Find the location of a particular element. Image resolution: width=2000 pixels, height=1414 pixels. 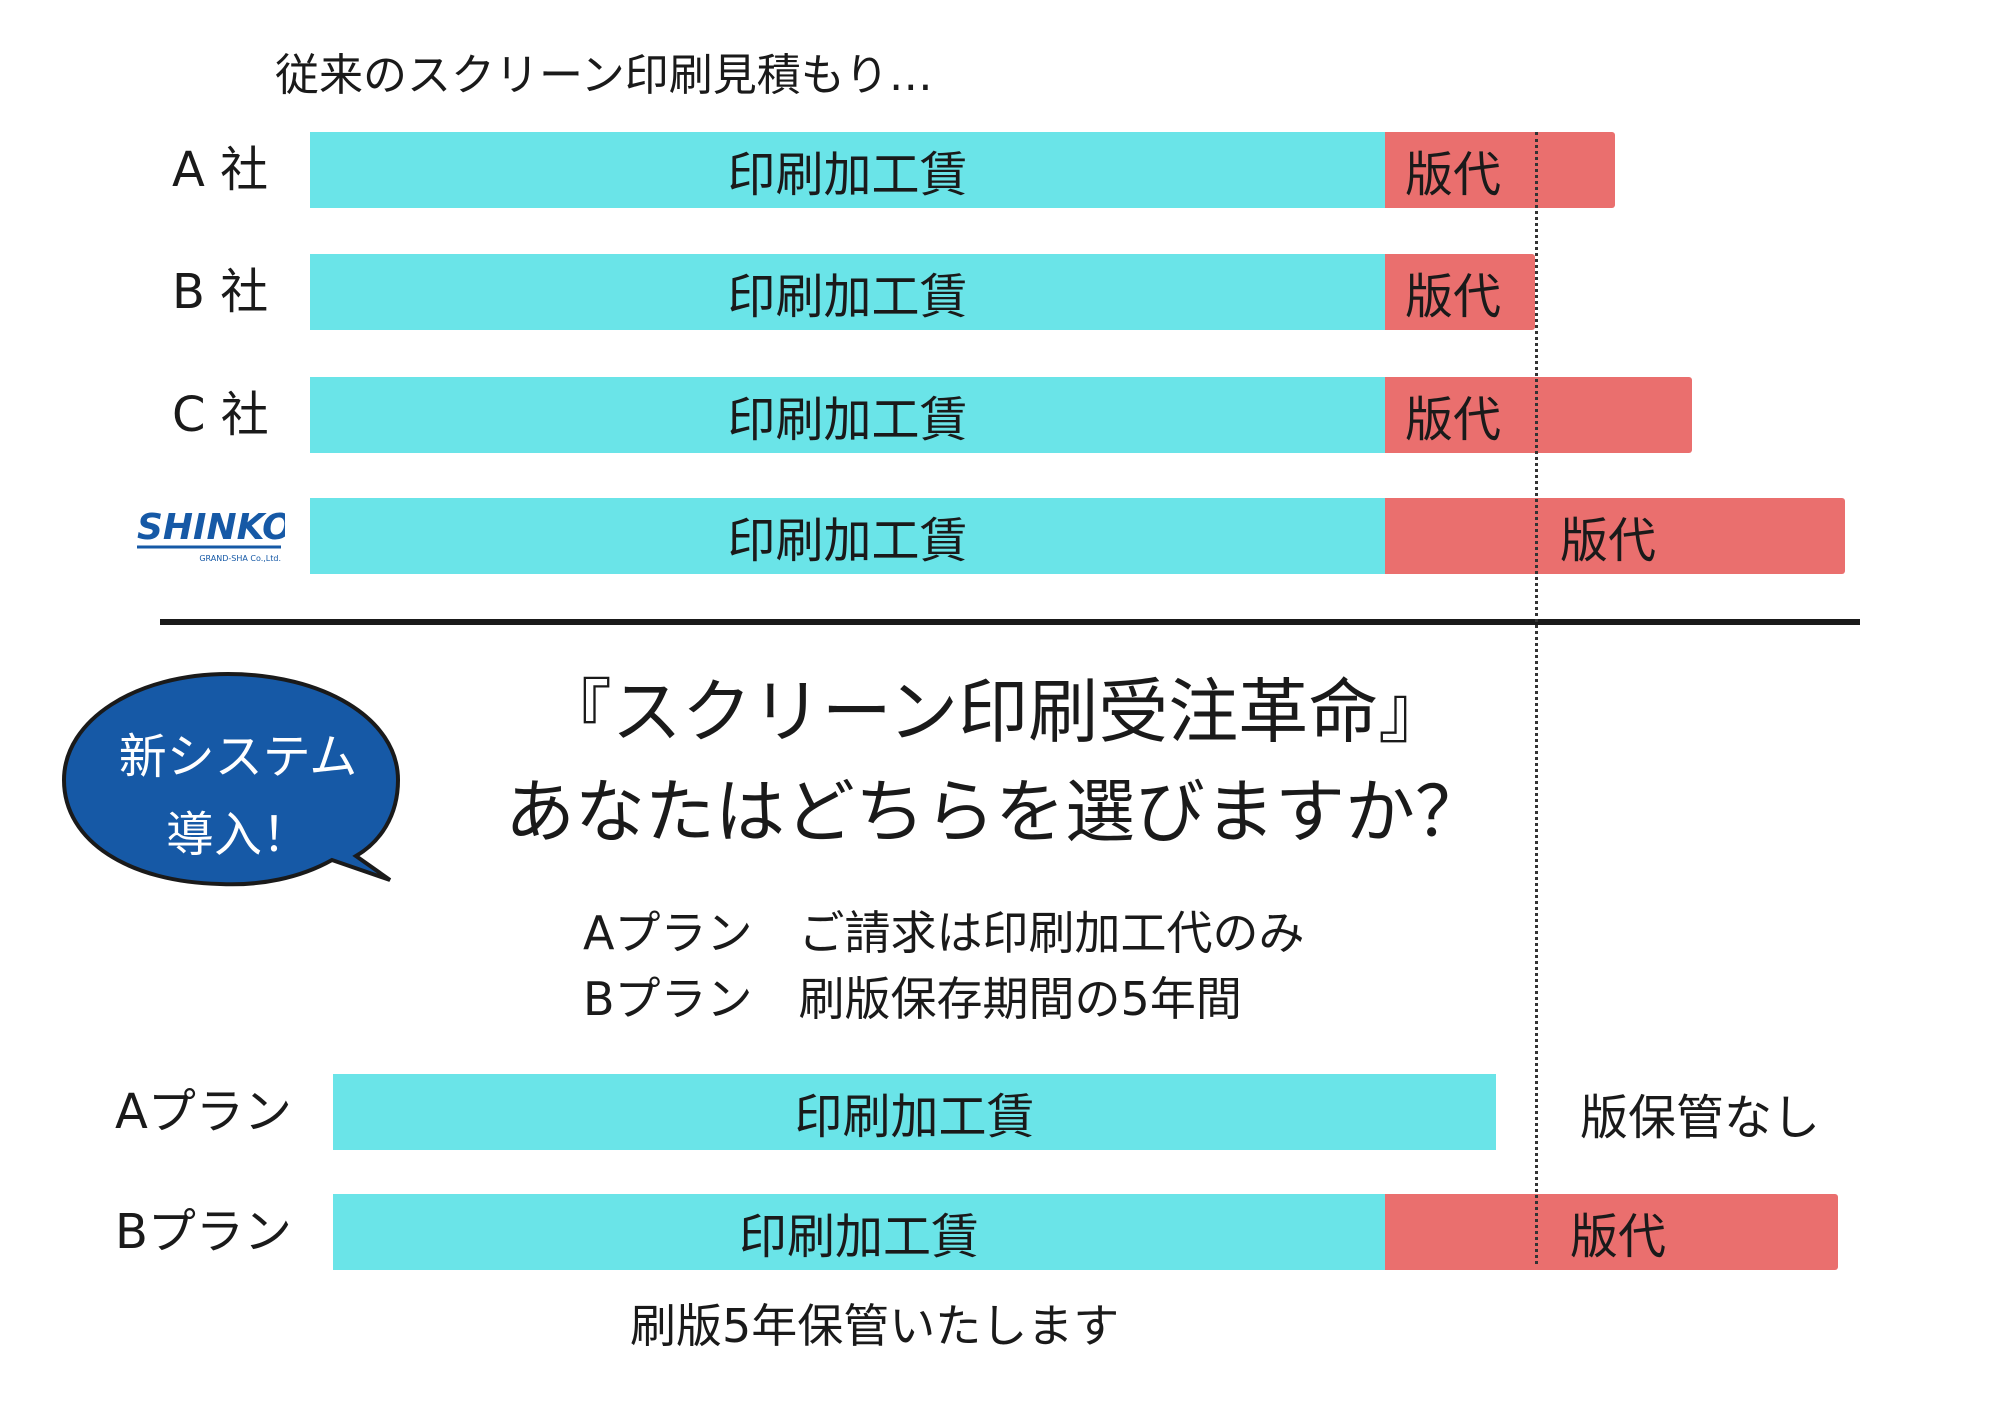

plan-a-description: Aプラン ご請求は印刷加工代のみ is located at coordinates (944, 933).